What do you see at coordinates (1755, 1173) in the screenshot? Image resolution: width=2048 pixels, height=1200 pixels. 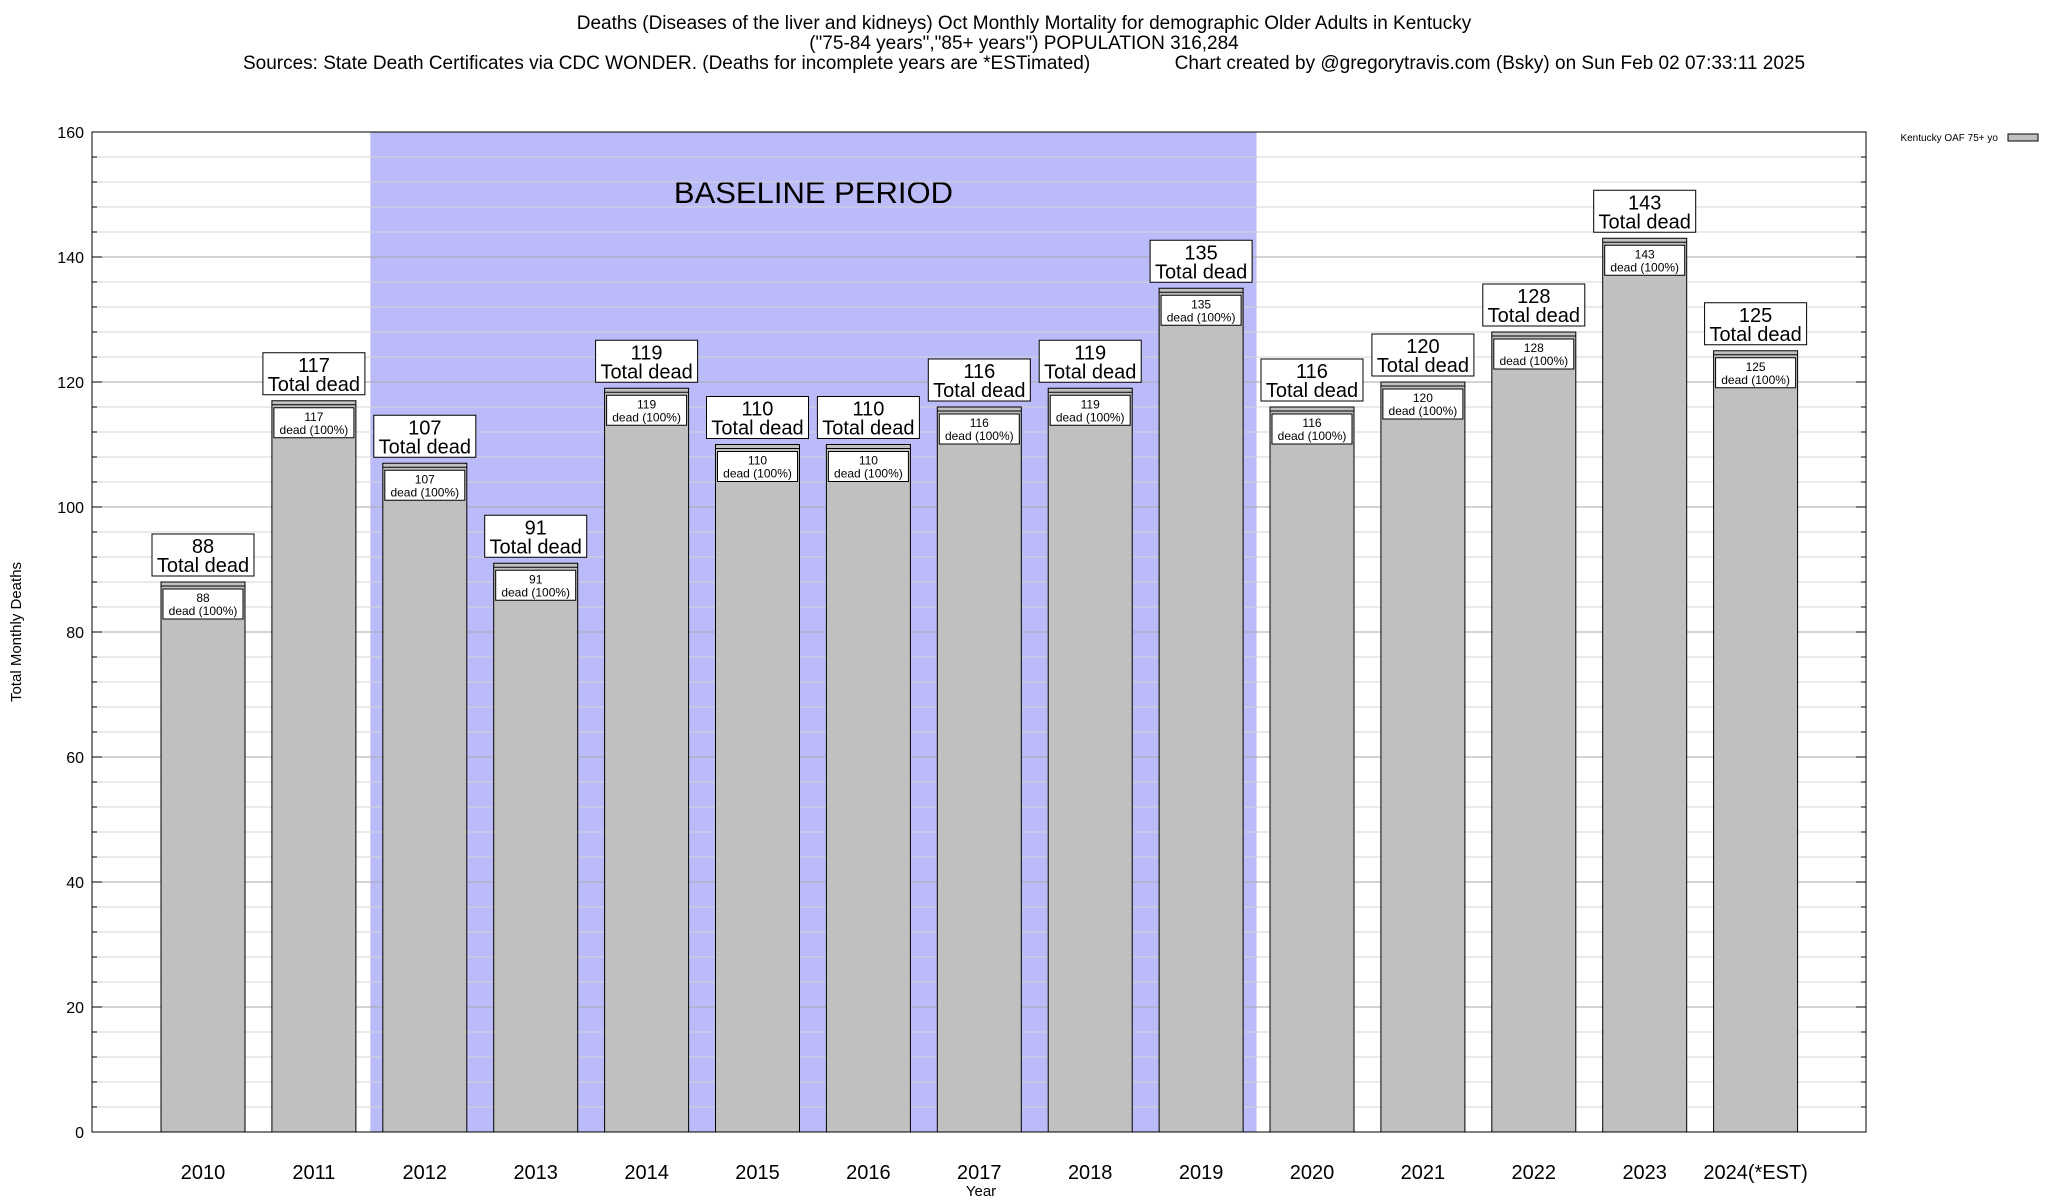 I see `x-tick-label: 2024(*EST)` at bounding box center [1755, 1173].